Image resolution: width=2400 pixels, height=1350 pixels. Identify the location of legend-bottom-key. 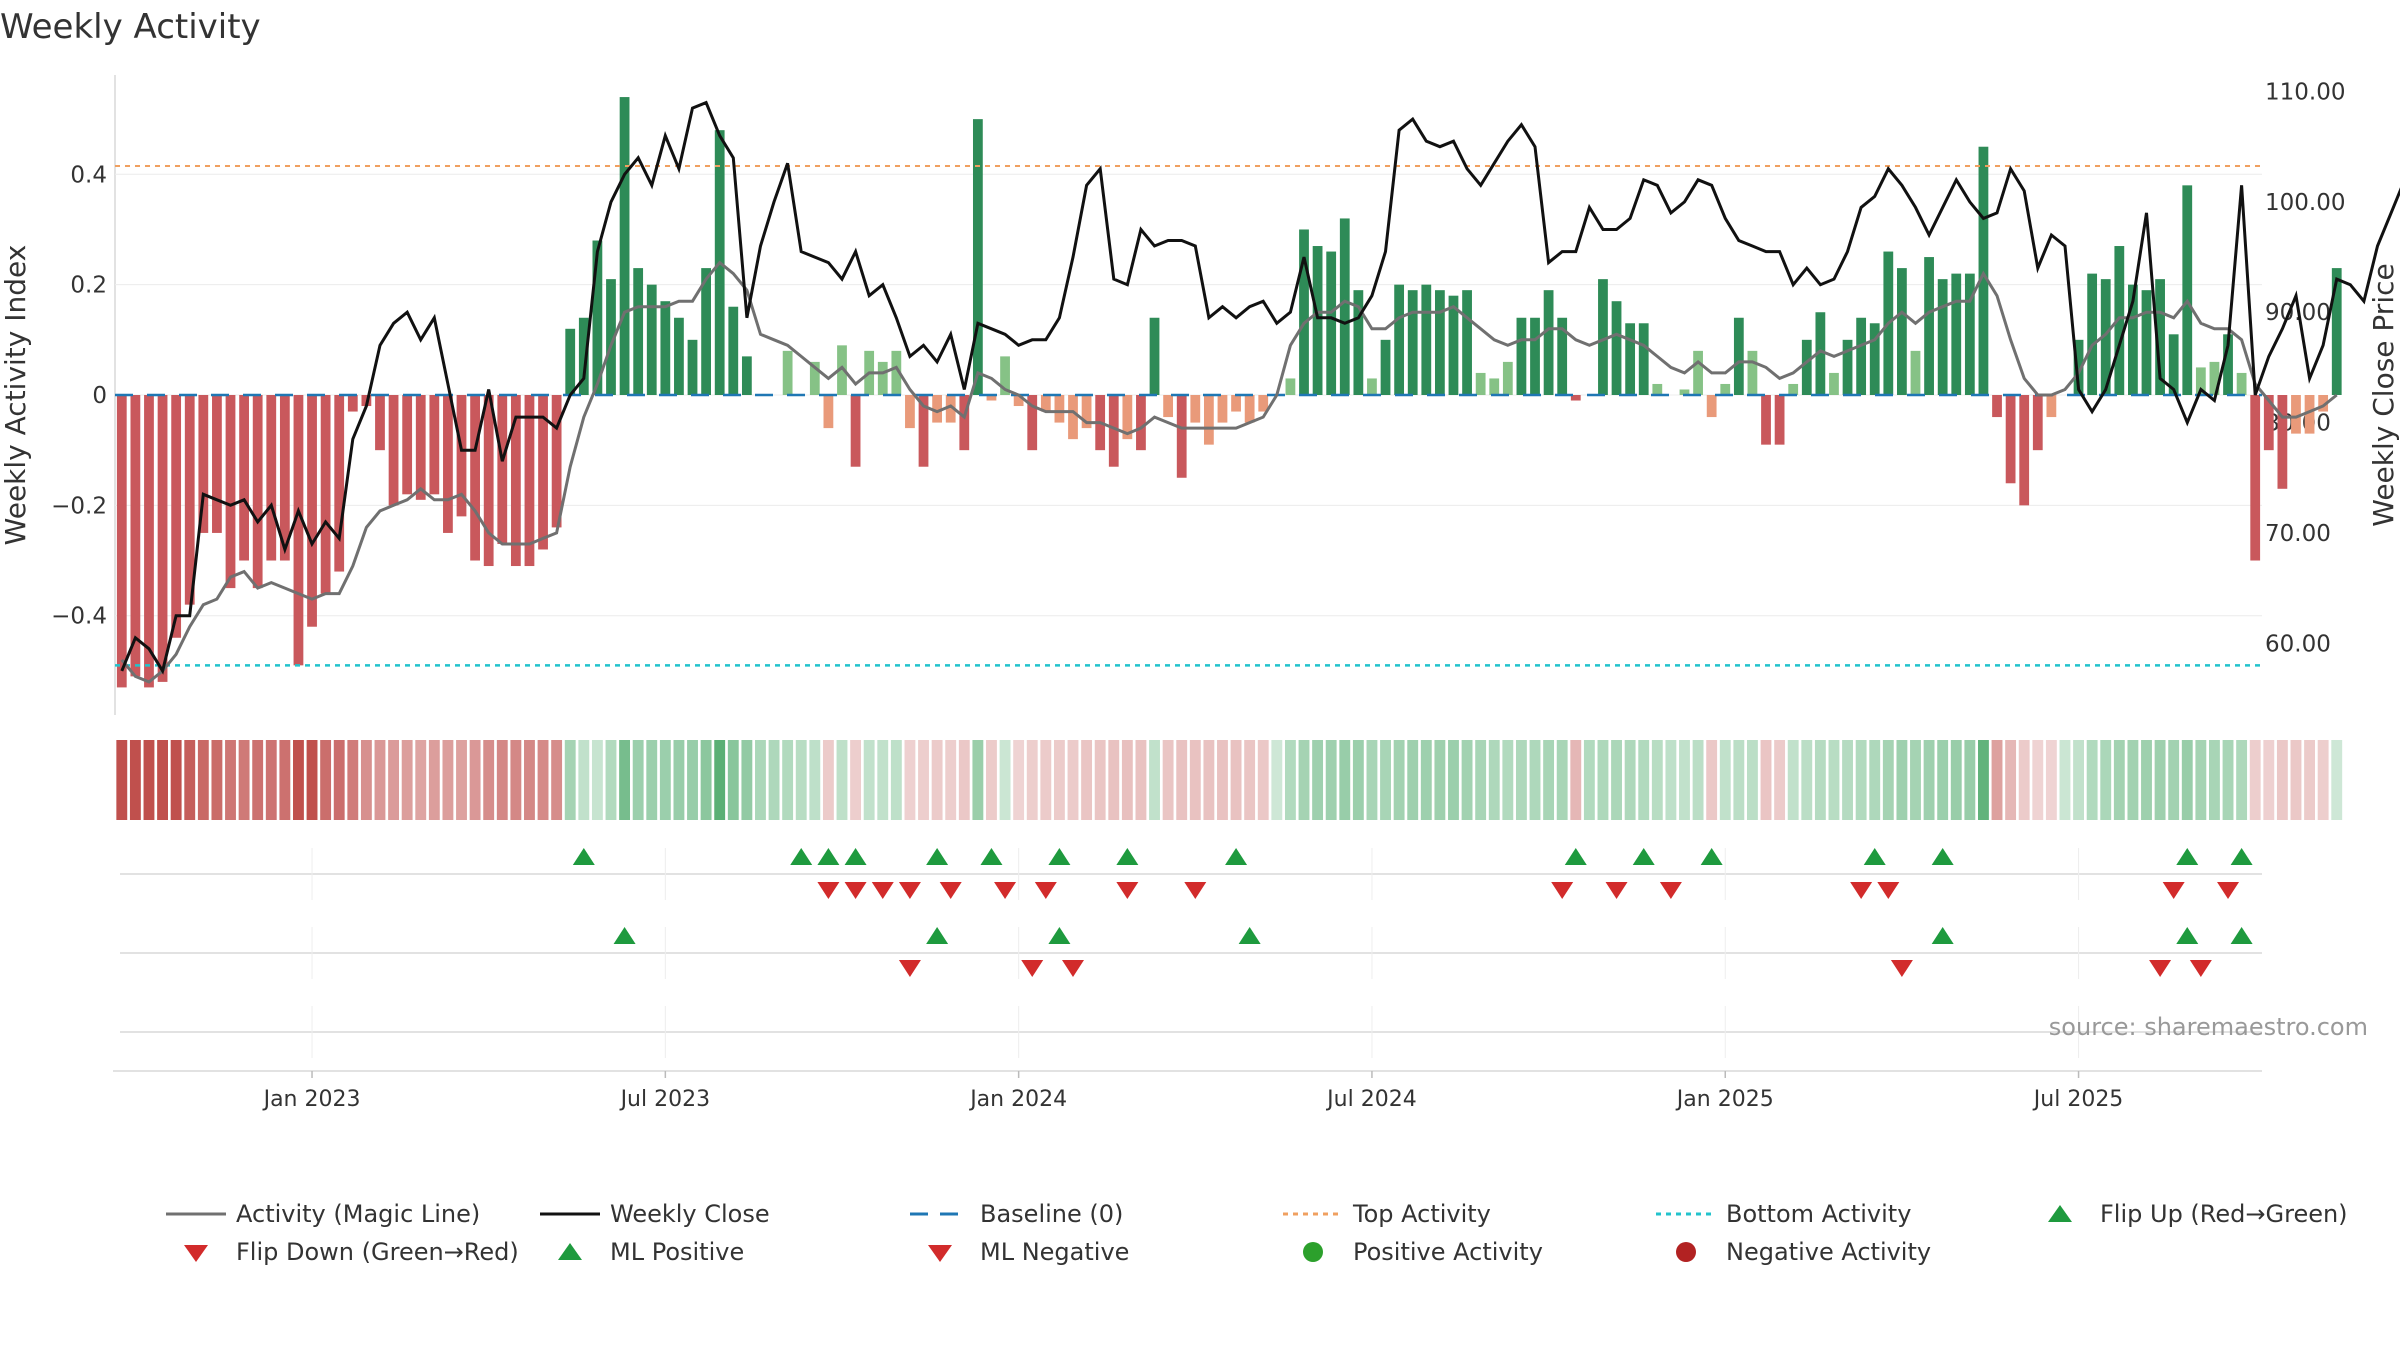
(1686, 1214).